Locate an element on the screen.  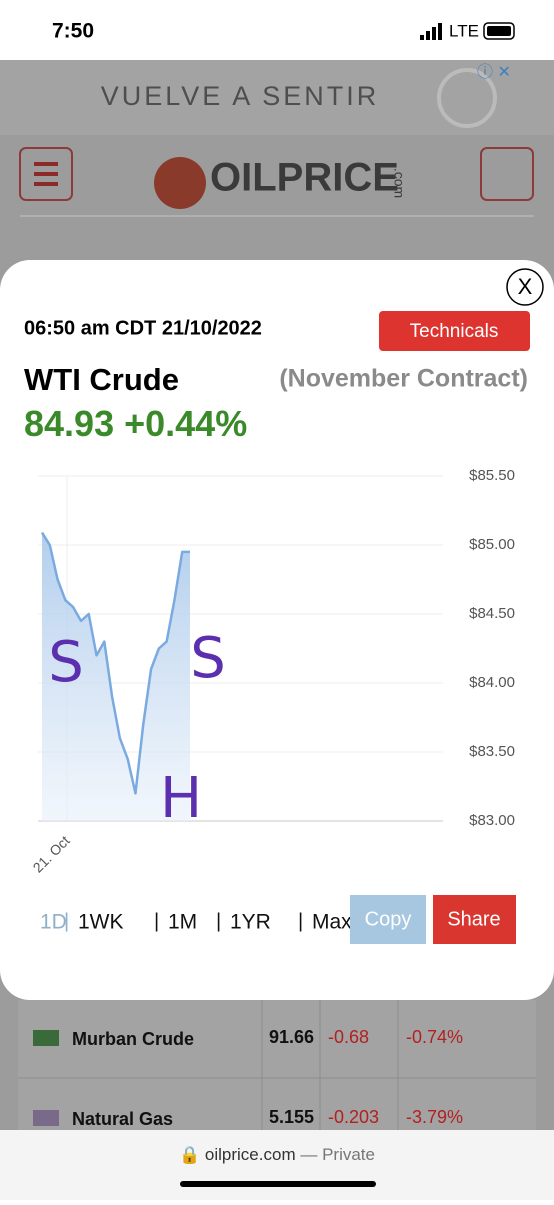
technicals-button is located at coordinates (454, 331).